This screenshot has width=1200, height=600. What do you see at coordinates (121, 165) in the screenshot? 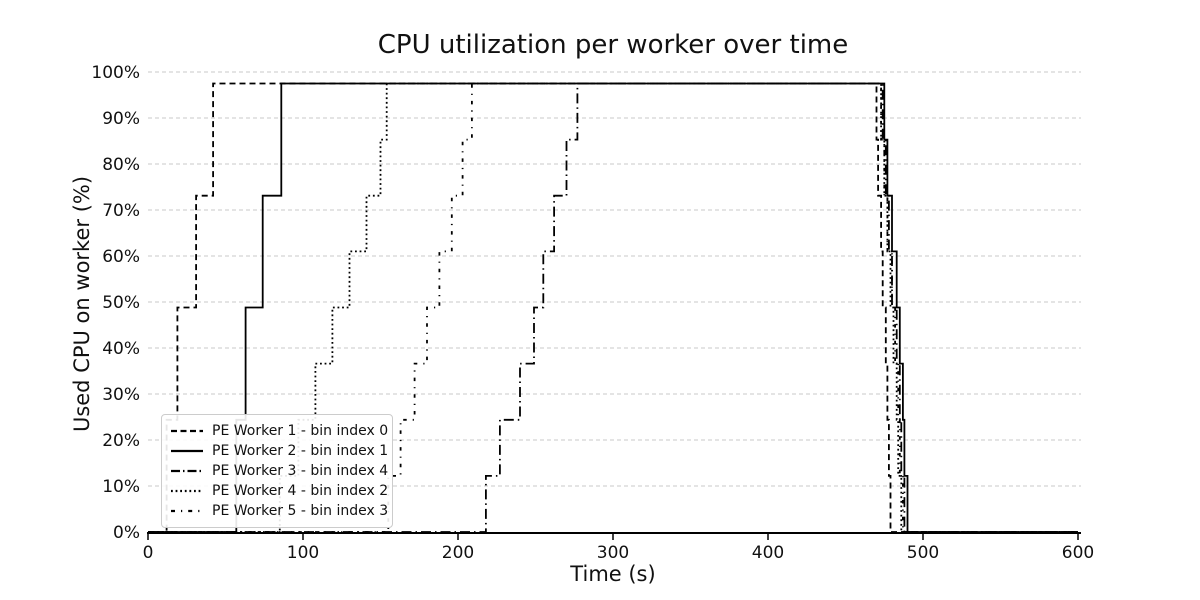
I see `y-tick-label: 80%` at bounding box center [121, 165].